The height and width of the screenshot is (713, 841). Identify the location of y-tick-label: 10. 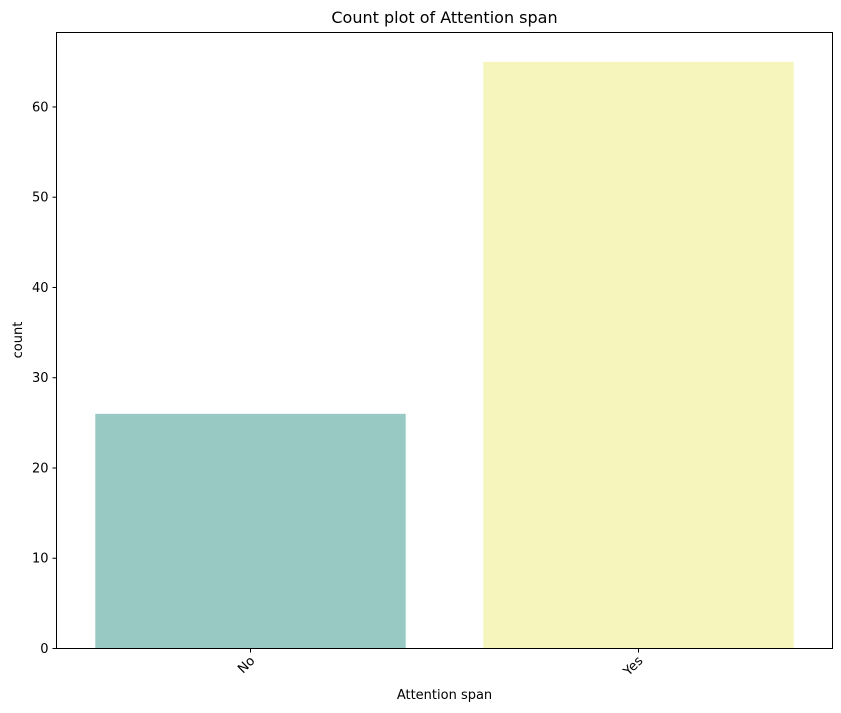
(40, 559).